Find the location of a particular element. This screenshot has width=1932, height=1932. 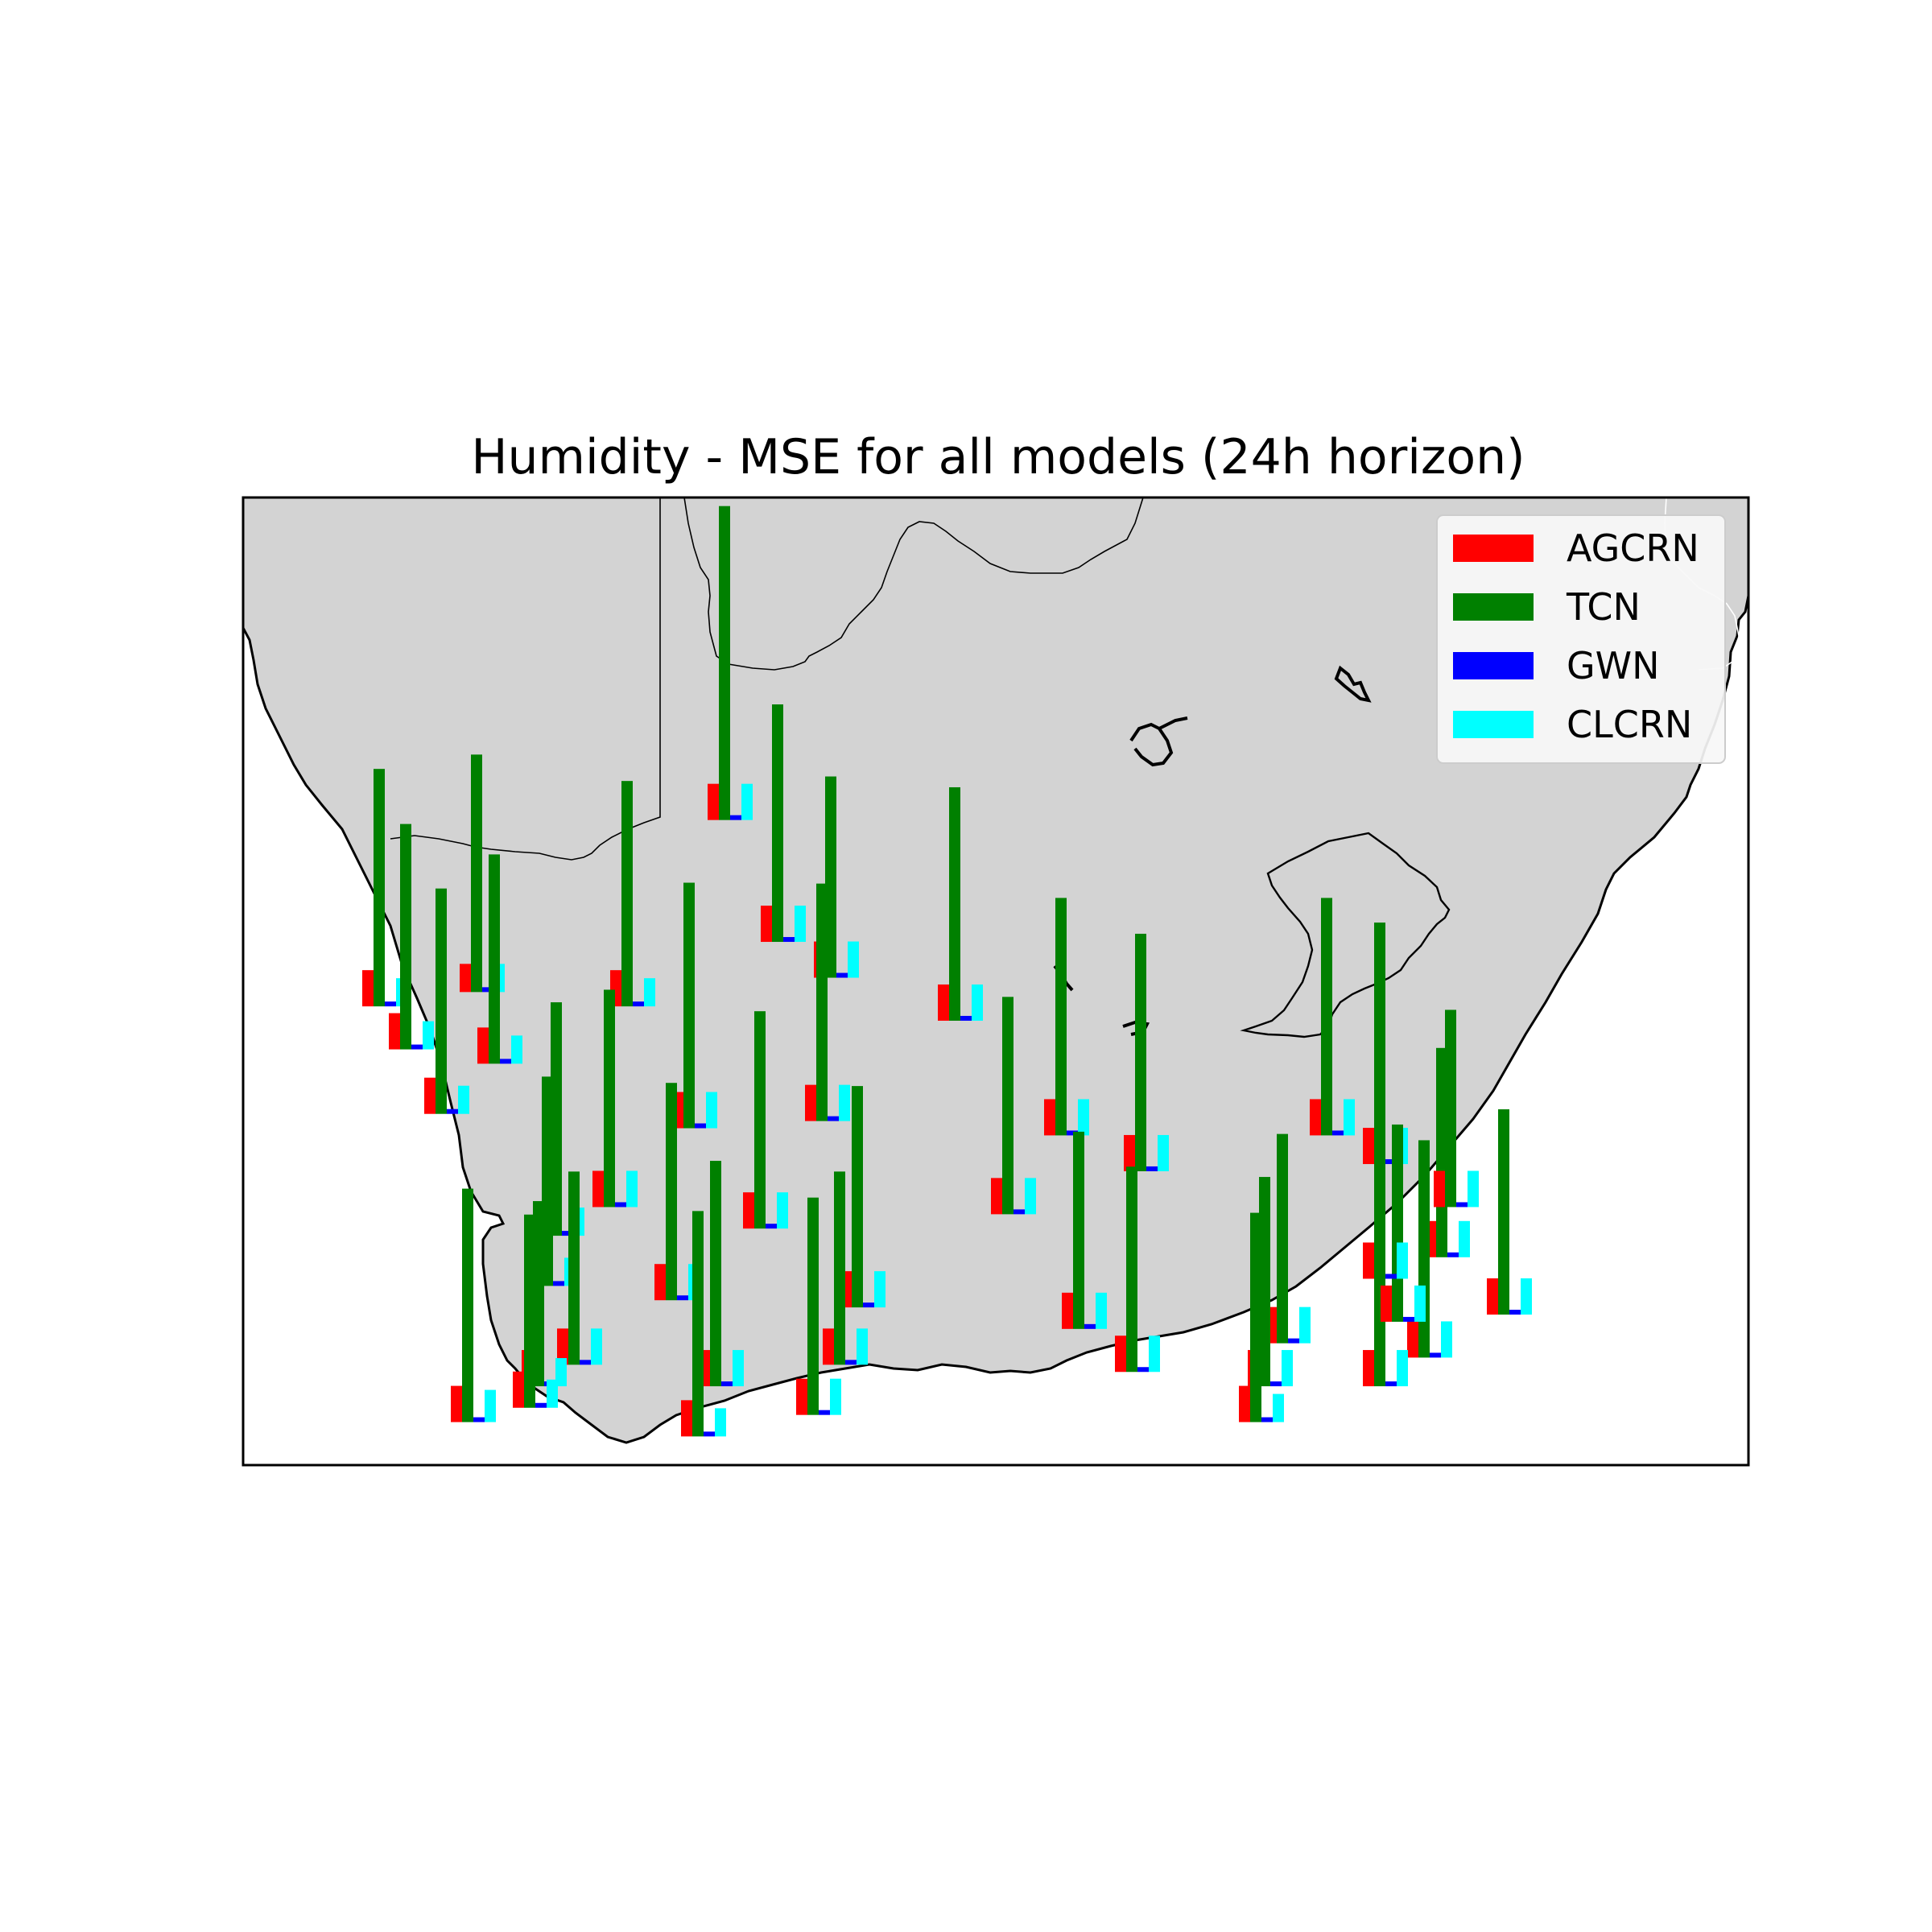

station-6-bars is located at coordinates (632, 894).